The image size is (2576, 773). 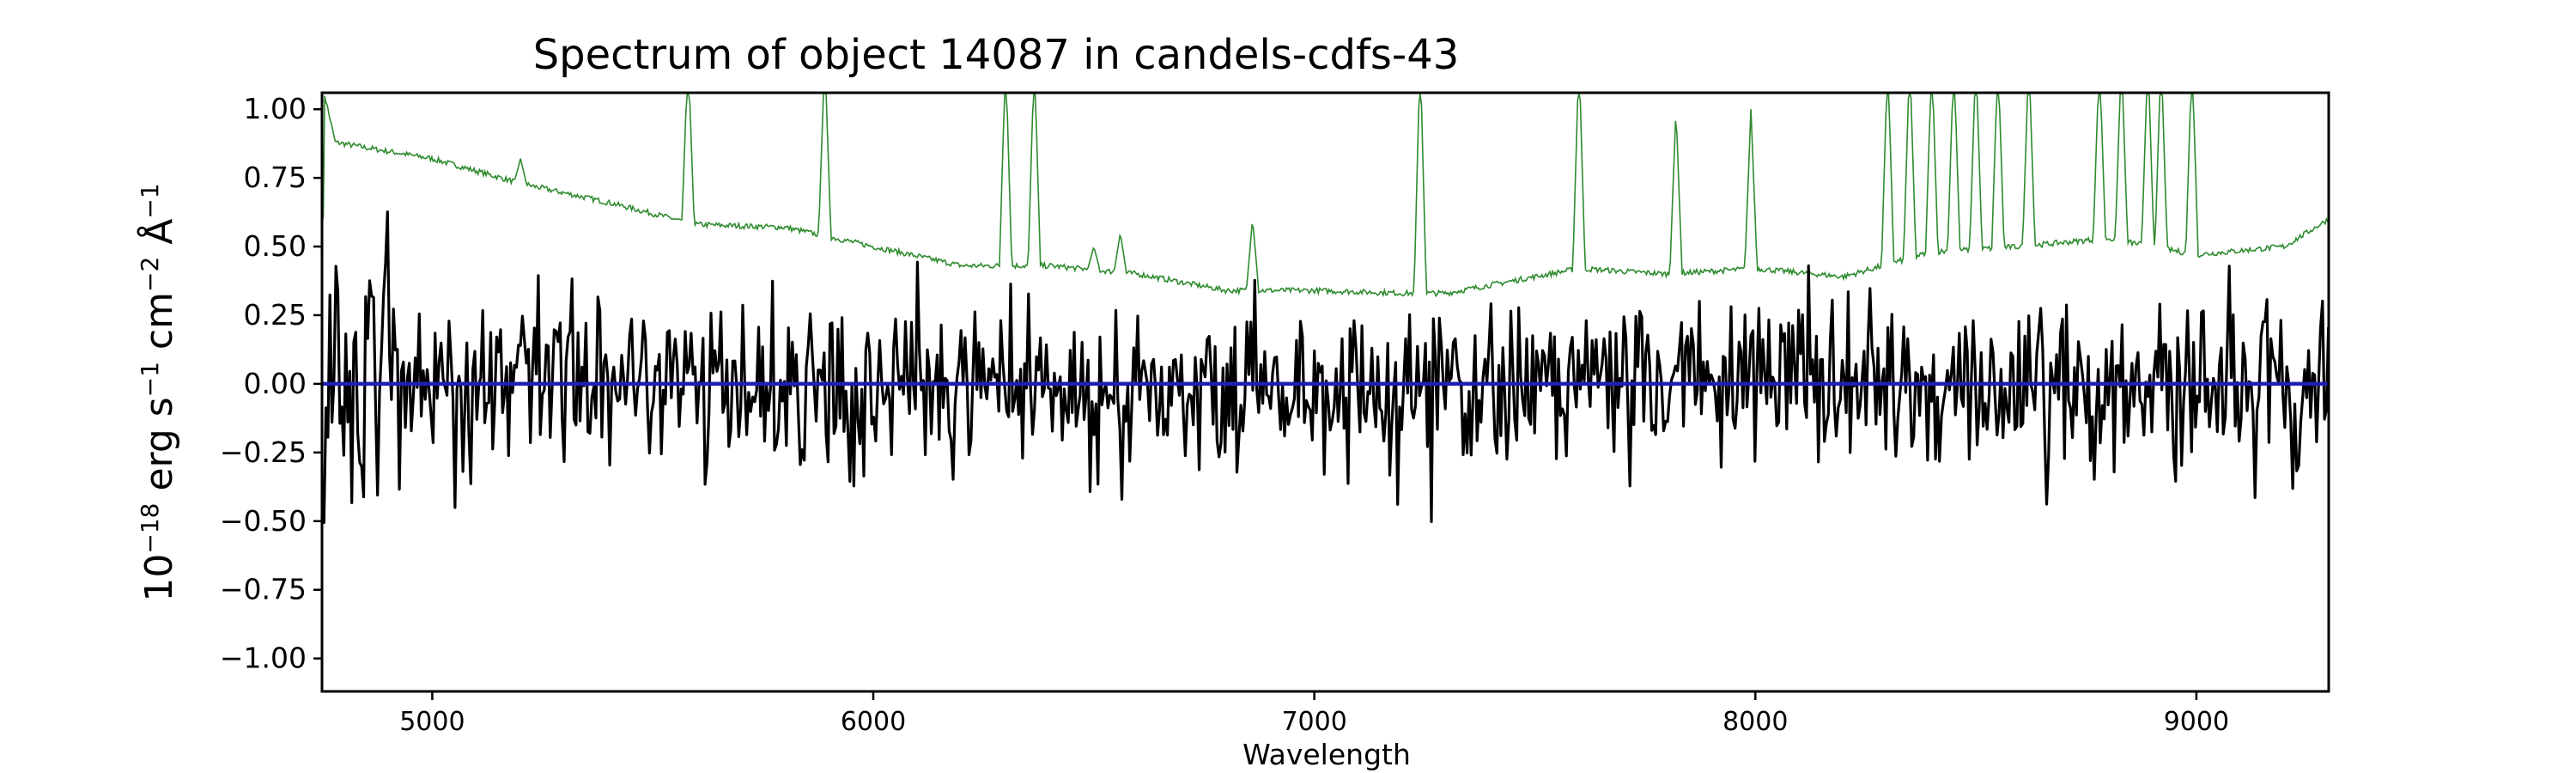 I want to click on svg-text: 10−18 erg s−1 cm−2 Å−1, so click(x=159, y=392).